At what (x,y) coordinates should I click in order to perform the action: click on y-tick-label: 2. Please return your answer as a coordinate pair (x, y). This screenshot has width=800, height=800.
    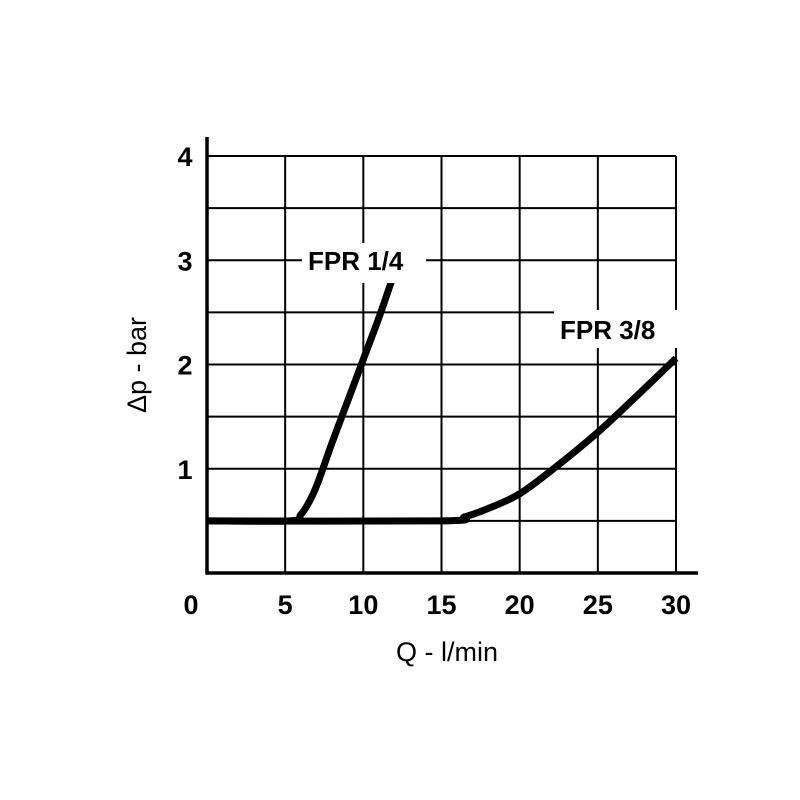
    Looking at the image, I should click on (184, 366).